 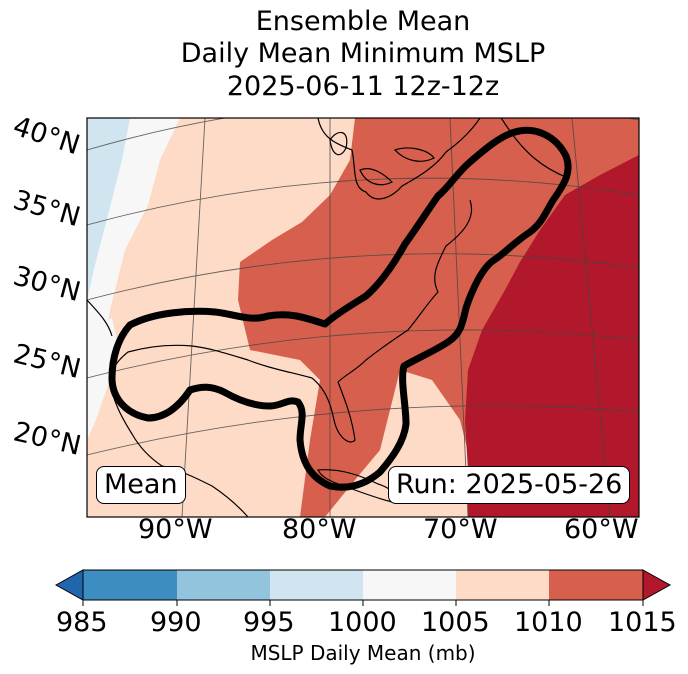 I want to click on title-line3: 2025-06-11 12z-12z, so click(x=363, y=86).